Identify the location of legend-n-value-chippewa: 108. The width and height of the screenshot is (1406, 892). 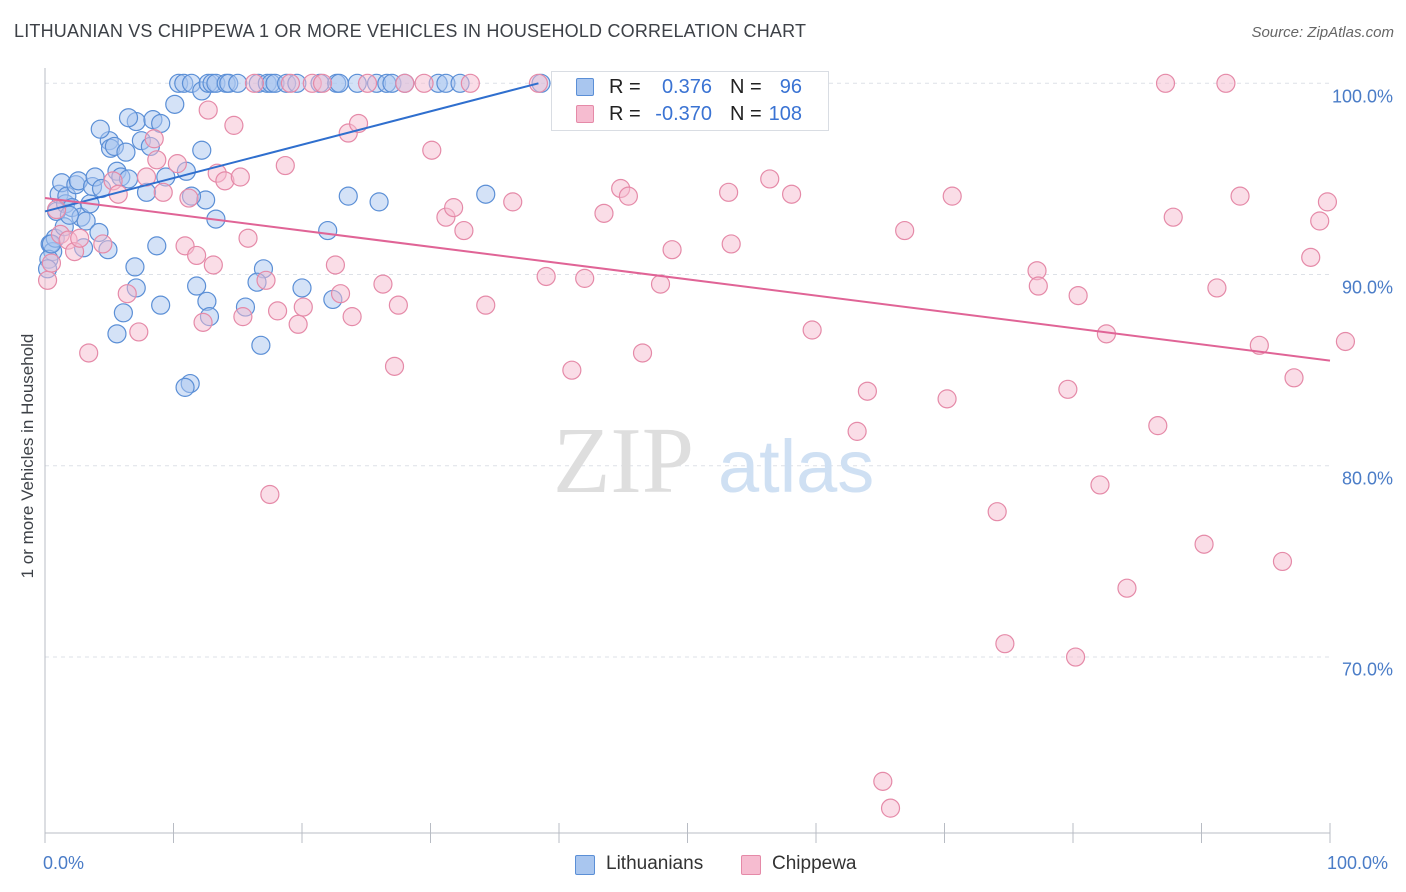
(785, 114).